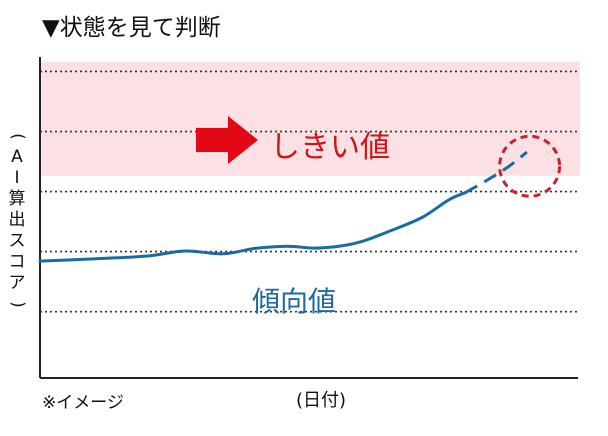 The width and height of the screenshot is (608, 436). I want to click on image-note: ※イメージ, so click(83, 403).